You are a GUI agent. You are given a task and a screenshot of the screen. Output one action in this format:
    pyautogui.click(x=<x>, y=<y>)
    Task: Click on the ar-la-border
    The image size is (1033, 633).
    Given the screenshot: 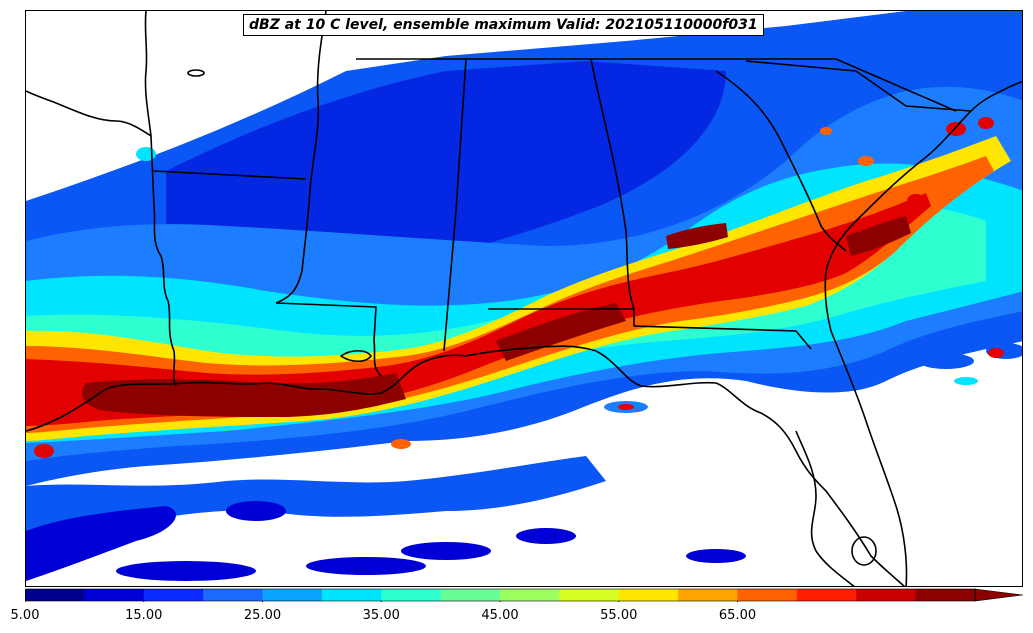 What is the action you would take?
    pyautogui.click(x=230, y=175)
    